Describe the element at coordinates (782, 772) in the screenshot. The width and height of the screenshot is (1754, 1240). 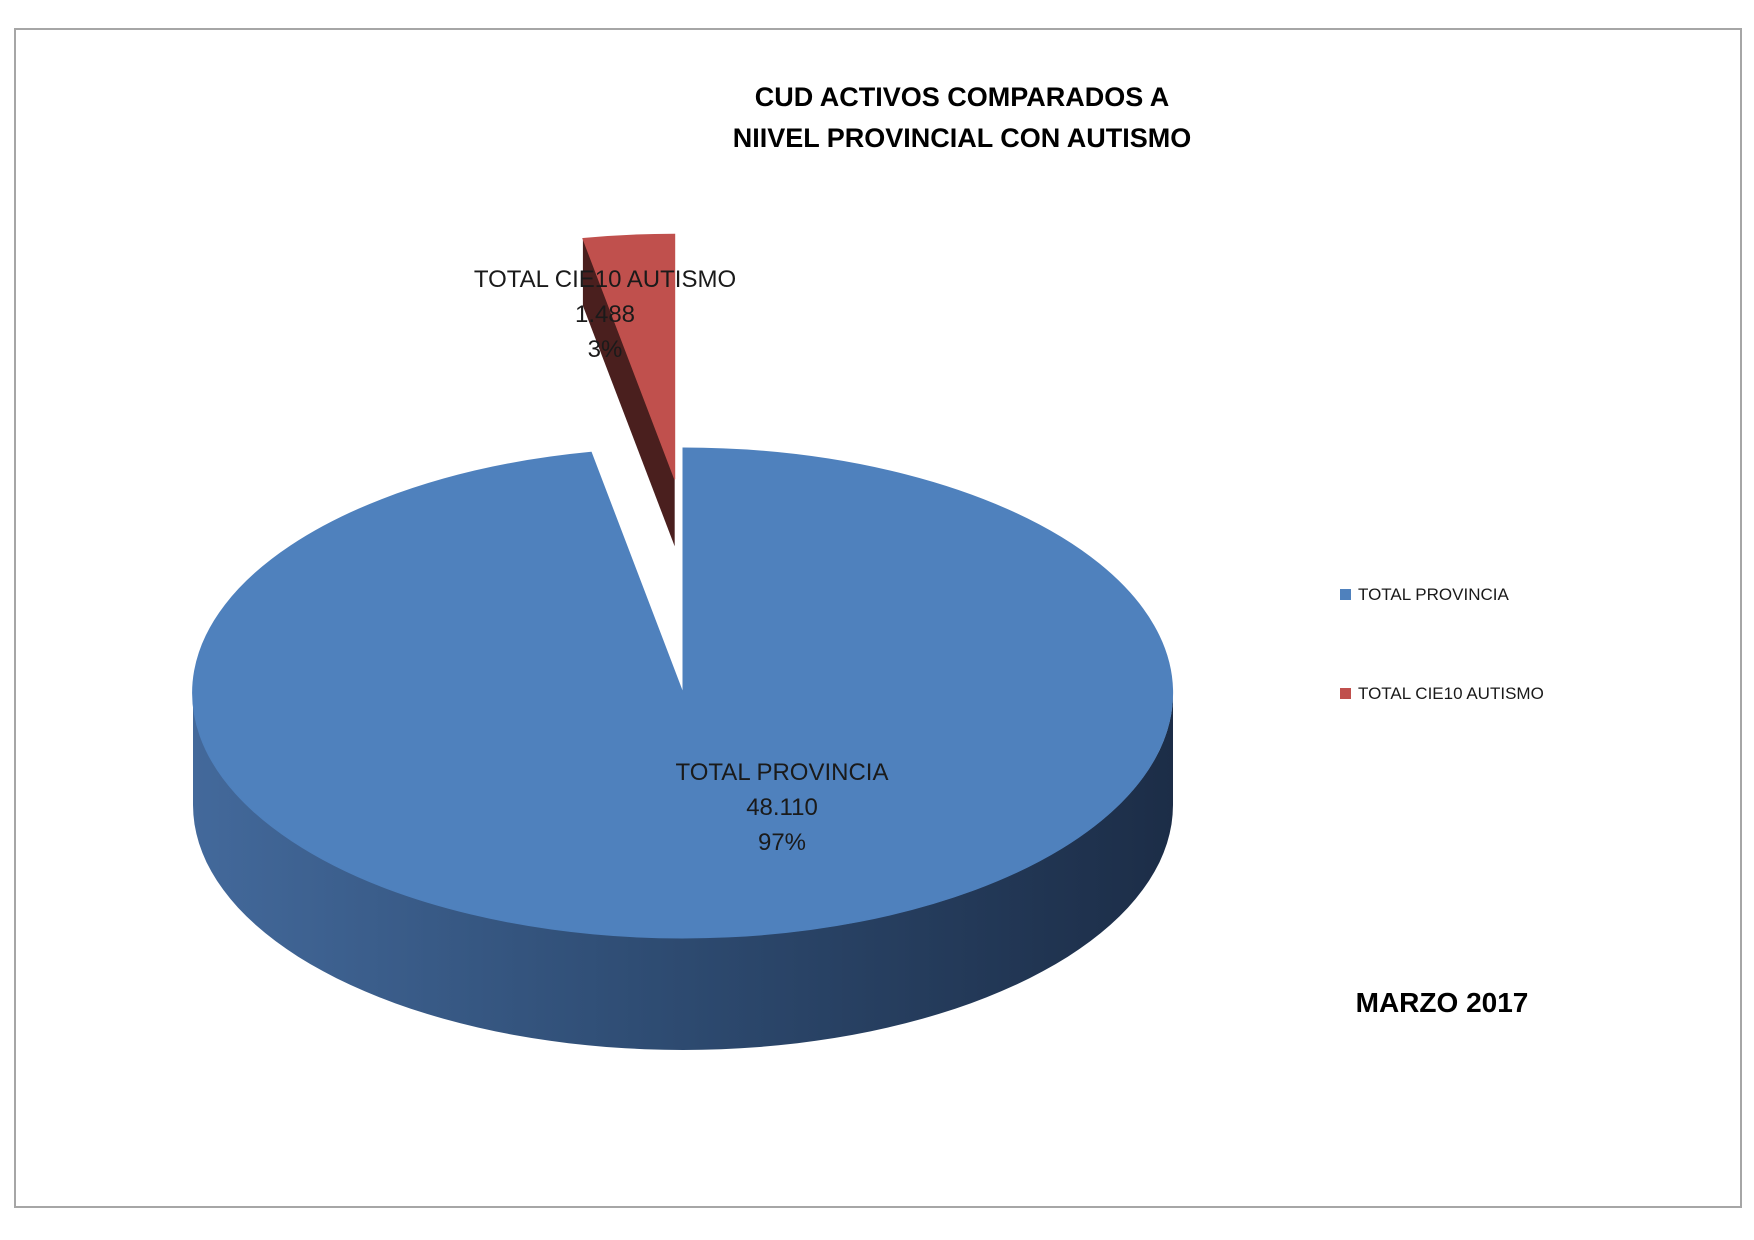
I see `slice-label-provincia-name: TOTAL PROVINCIA` at that location.